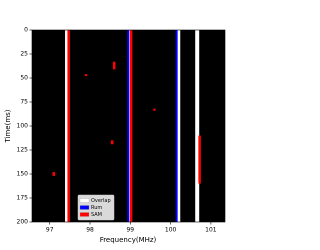  I want to click on x-tick-label: 99, so click(130, 230).